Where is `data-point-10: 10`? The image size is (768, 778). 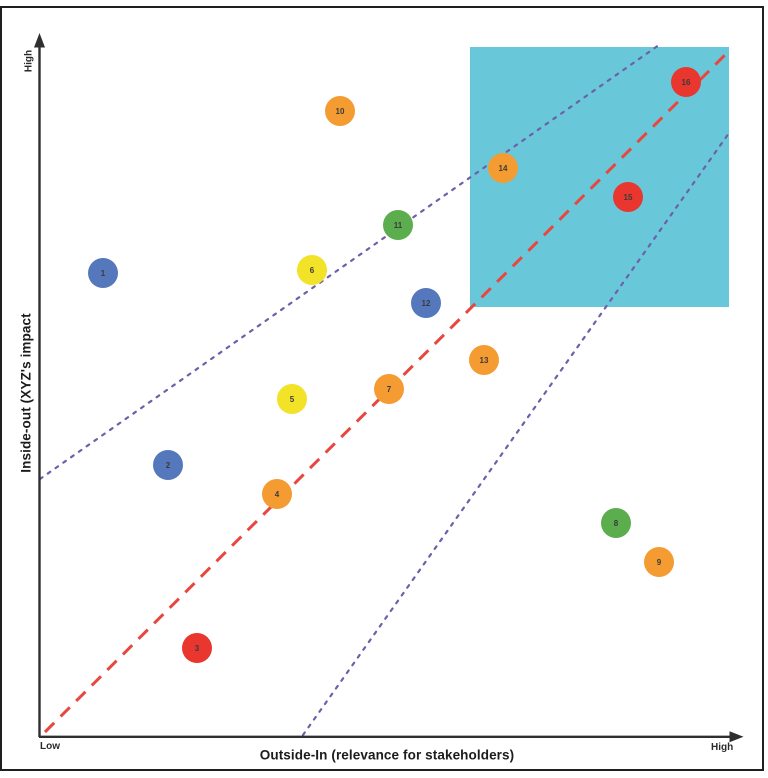
data-point-10: 10 is located at coordinates (340, 111).